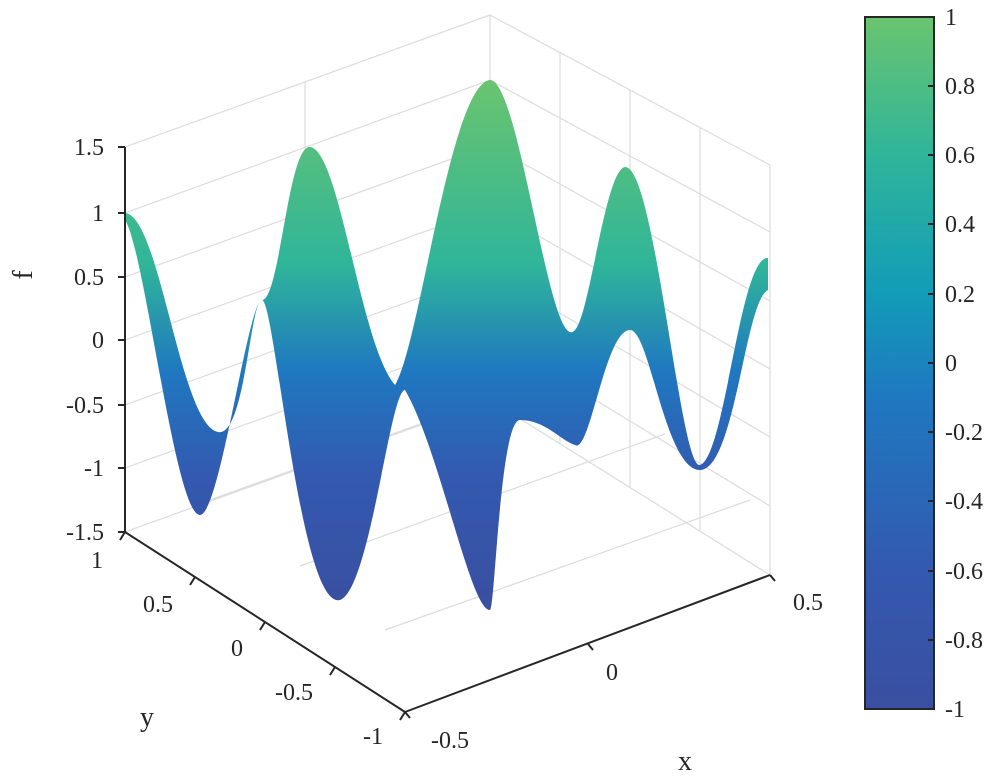  What do you see at coordinates (85, 406) in the screenshot?
I see `z-tick-label: -0.5` at bounding box center [85, 406].